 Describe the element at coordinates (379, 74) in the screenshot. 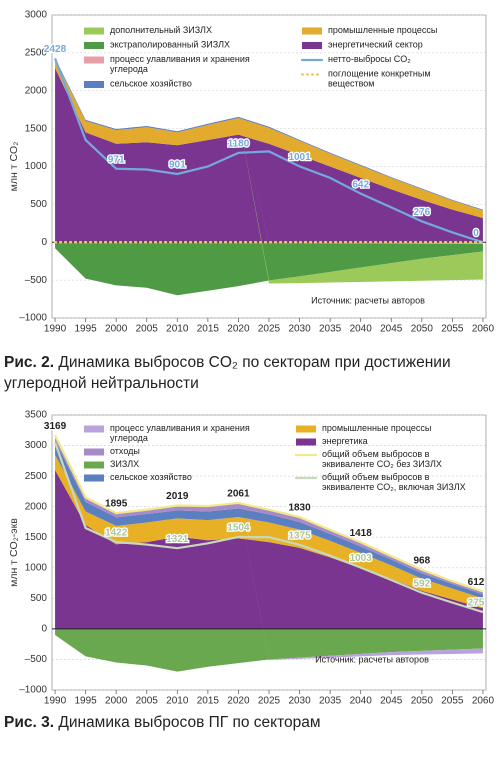

I see `legend-line: поглощение конкретным` at that location.